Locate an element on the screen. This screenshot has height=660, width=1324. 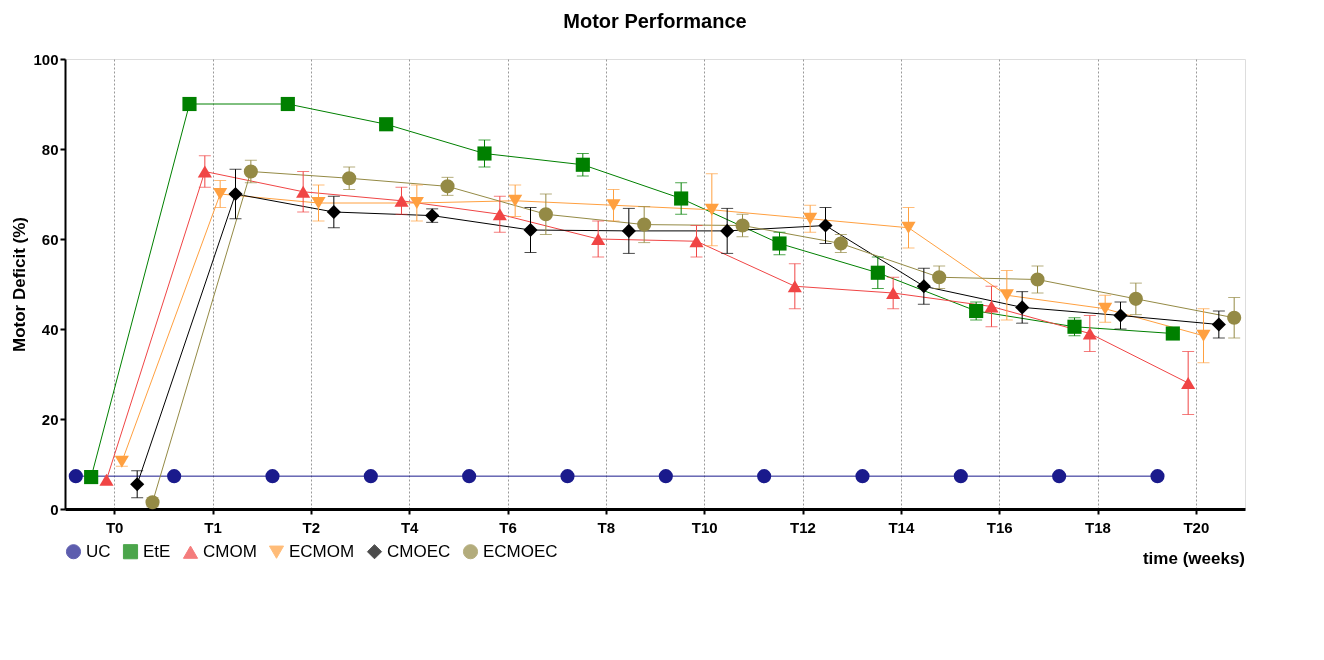
x-tick-label: T4 is located at coordinates (410, 527).